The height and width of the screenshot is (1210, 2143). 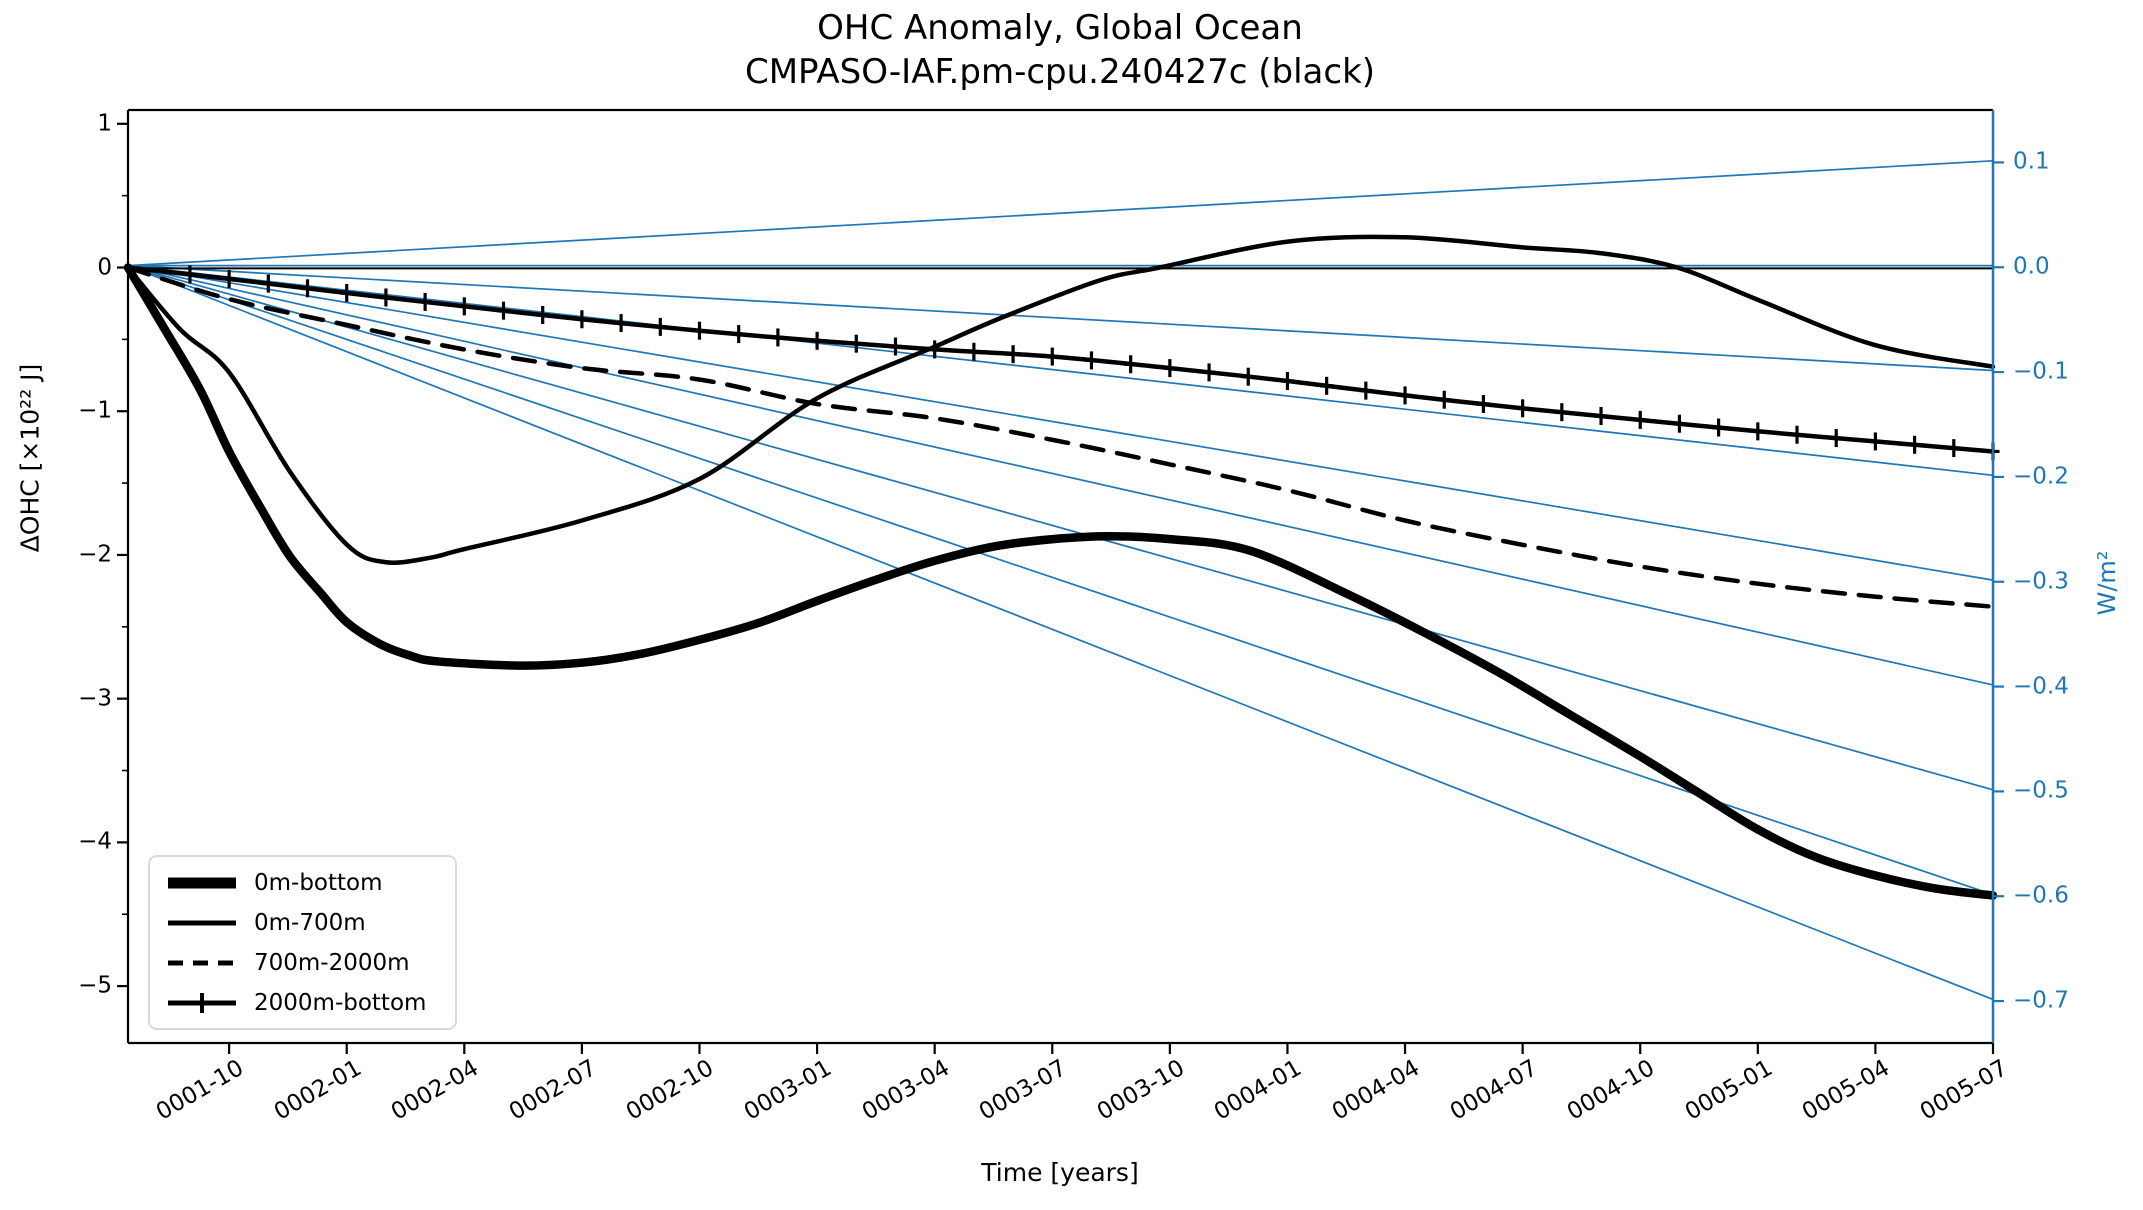 I want to click on series-2000m-bottom, so click(x=1062, y=363).